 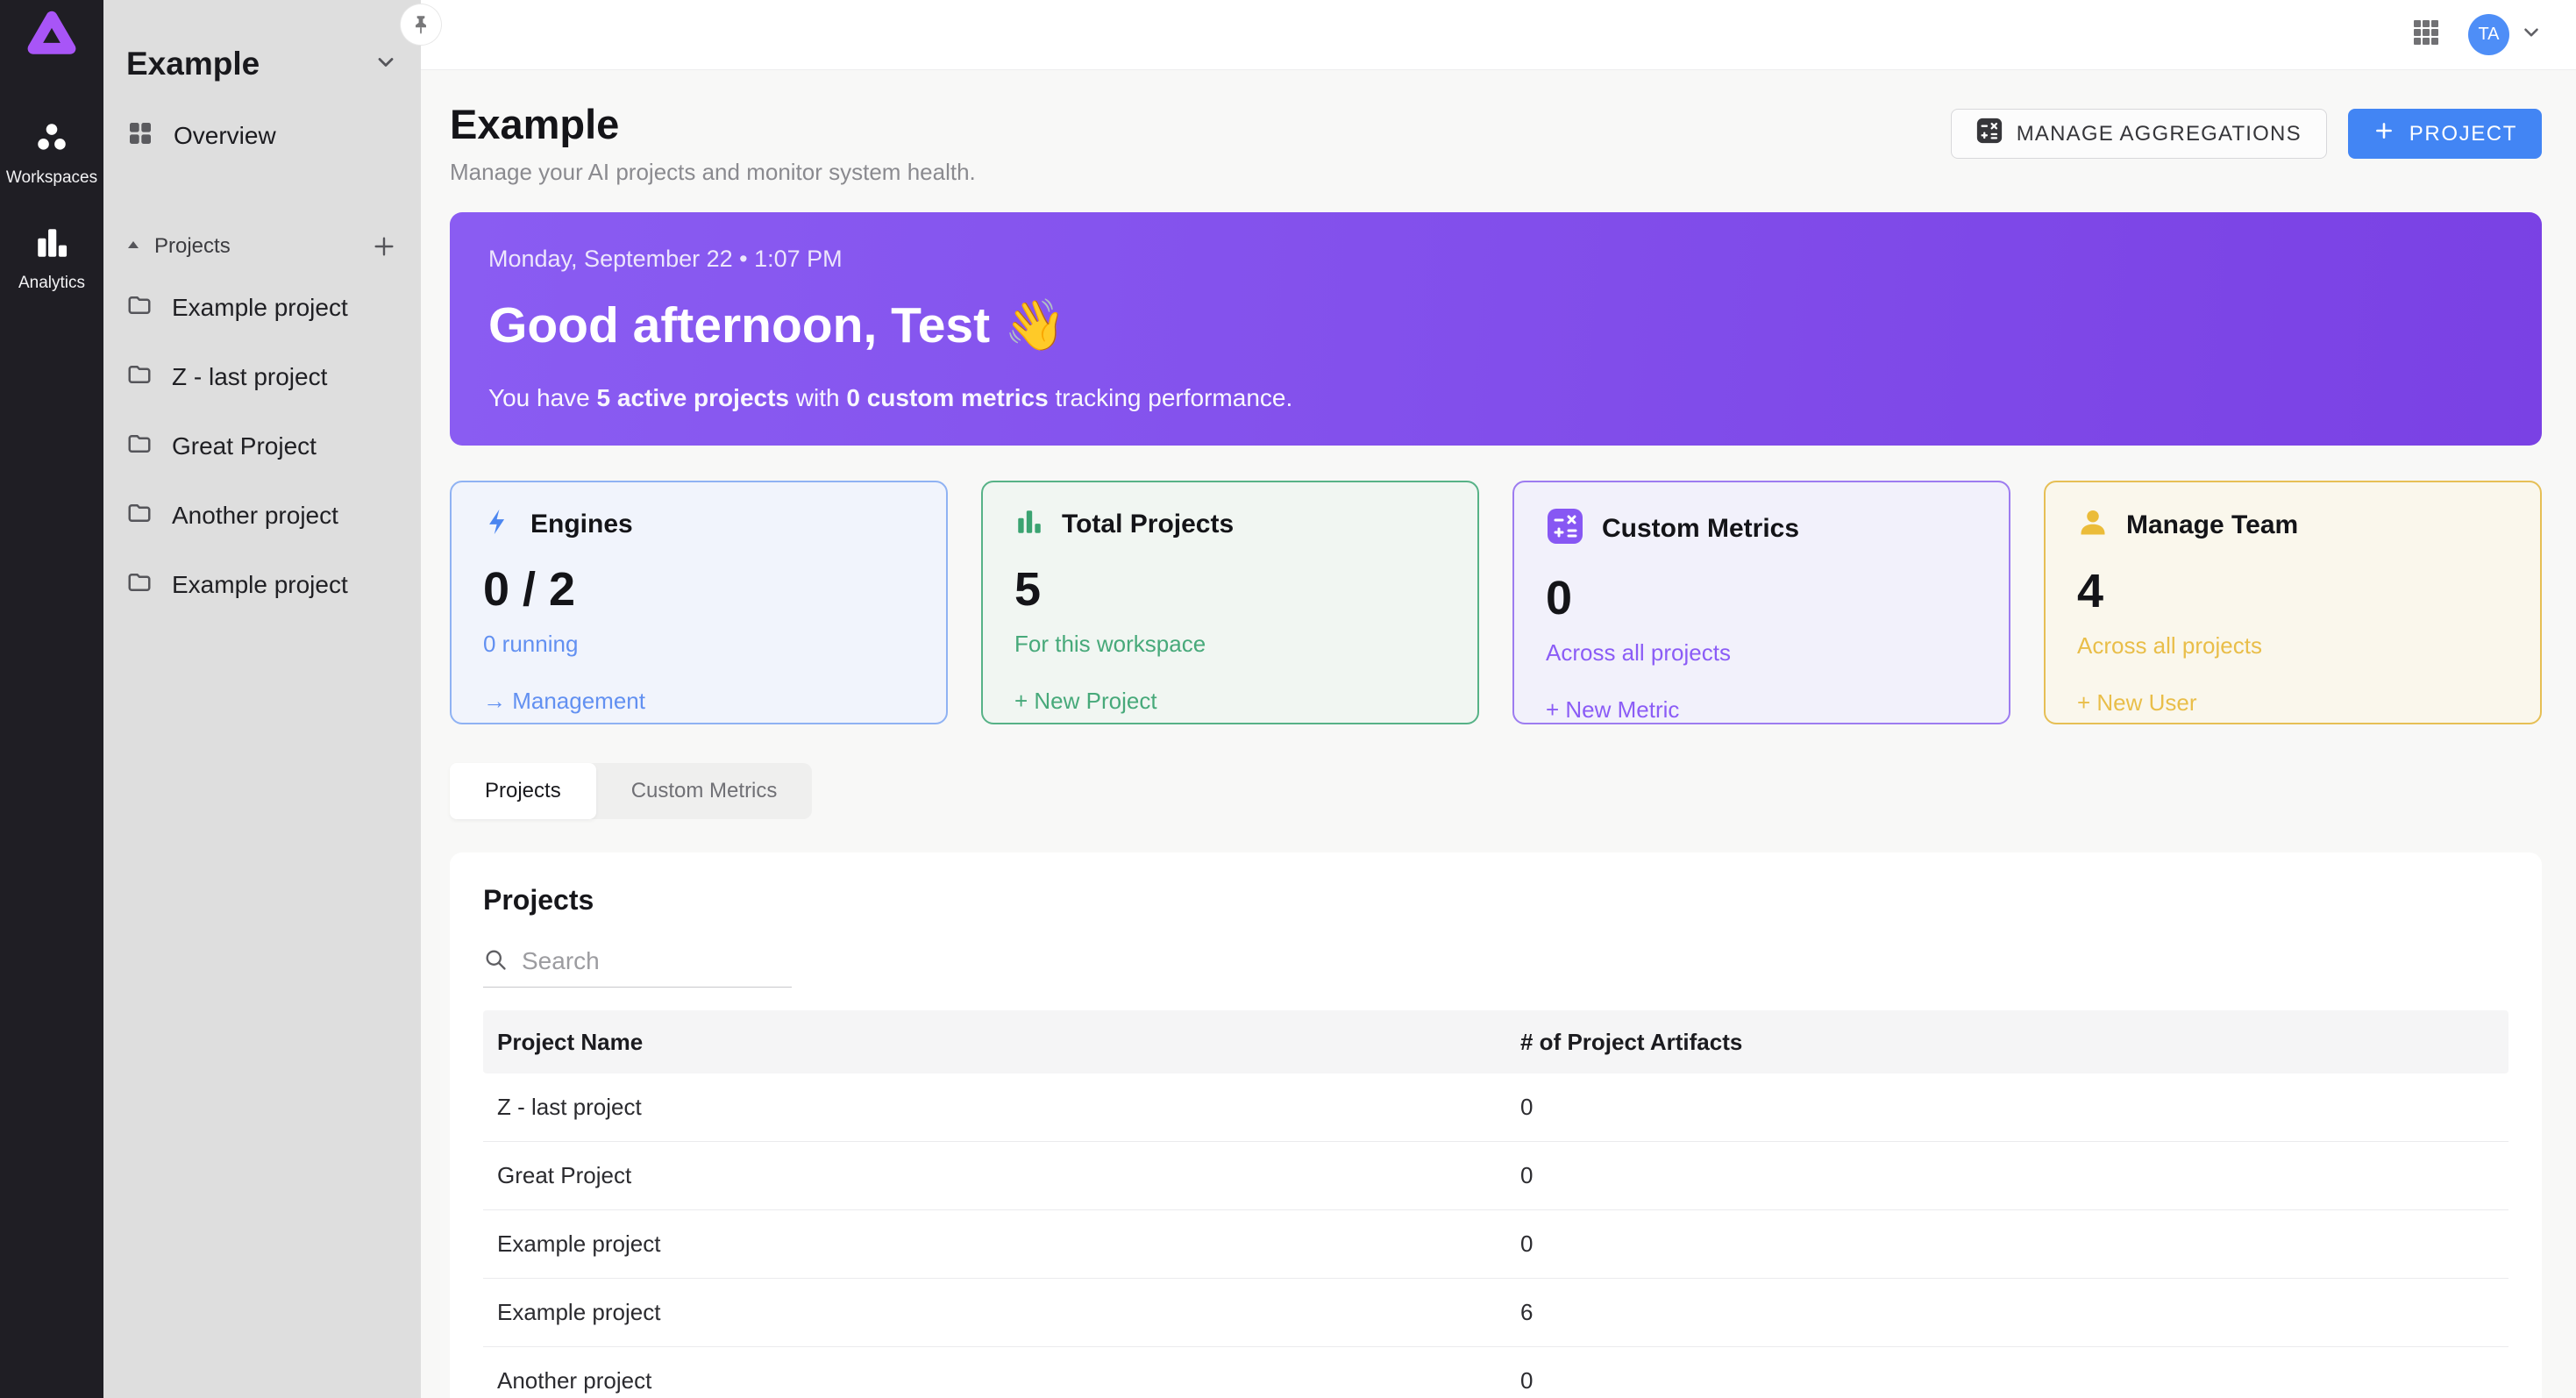 I want to click on apps-grid-icon, so click(x=2426, y=35).